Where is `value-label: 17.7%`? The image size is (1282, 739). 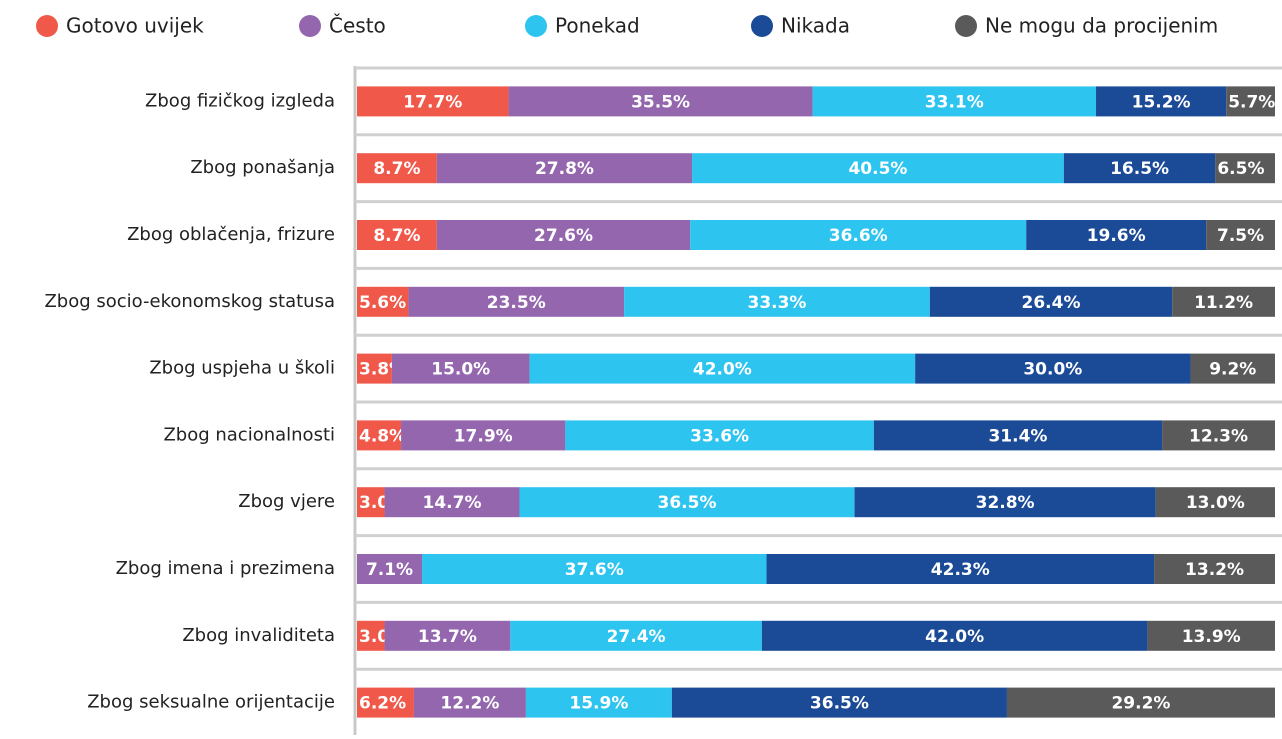 value-label: 17.7% is located at coordinates (432, 102).